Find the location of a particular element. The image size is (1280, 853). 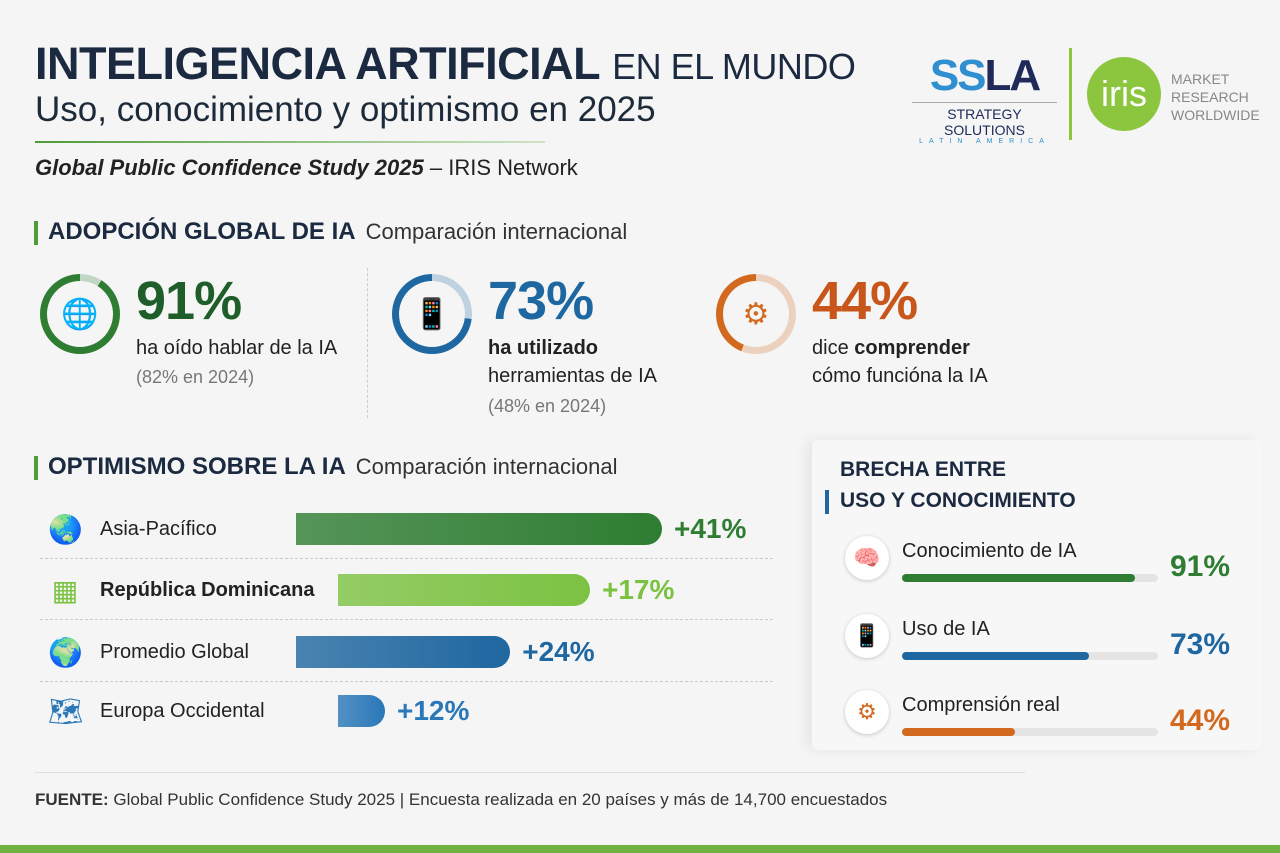

stat-previous: (48% en 2024) is located at coordinates (547, 406).